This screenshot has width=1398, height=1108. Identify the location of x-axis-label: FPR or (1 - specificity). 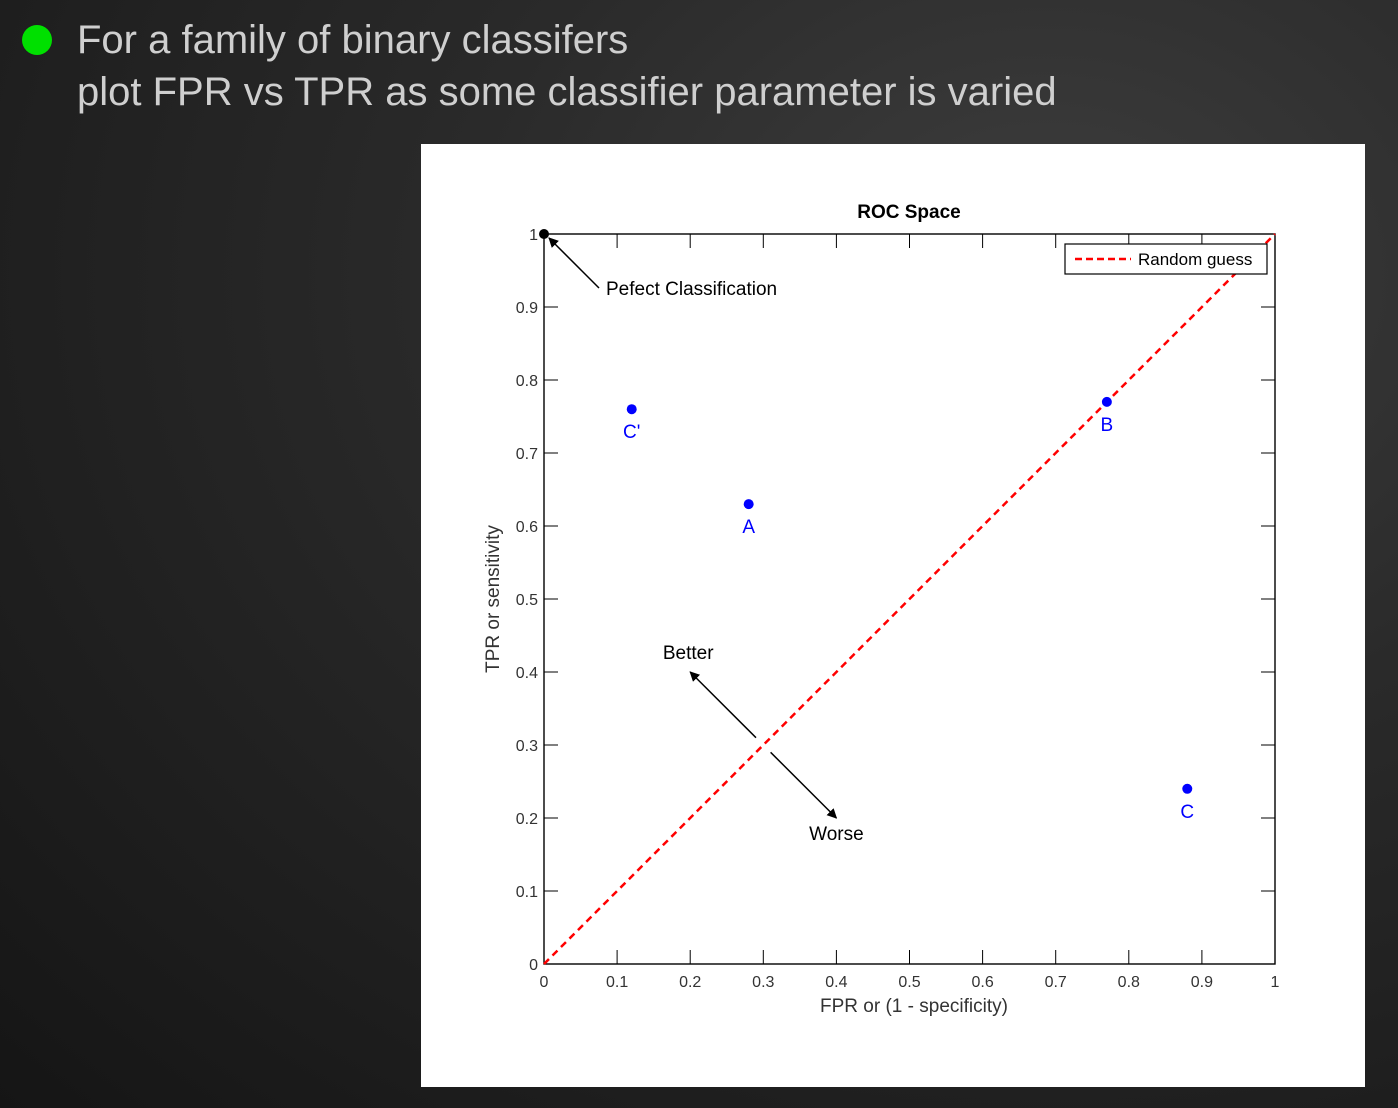
(914, 1006).